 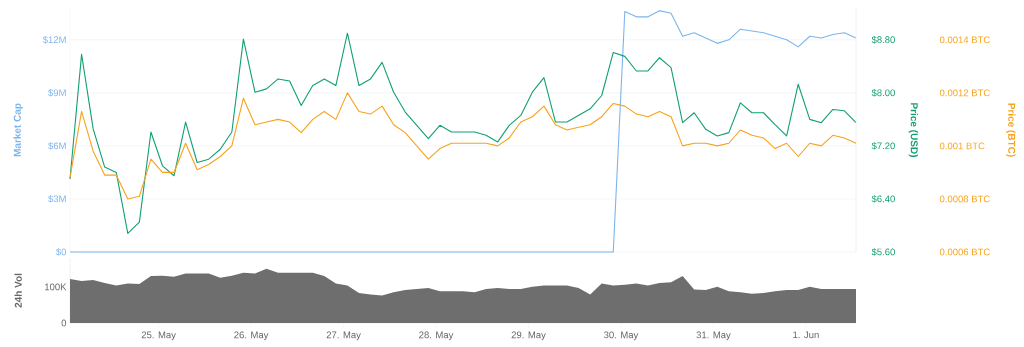 I want to click on y-tick-label: $3M, so click(x=57, y=199).